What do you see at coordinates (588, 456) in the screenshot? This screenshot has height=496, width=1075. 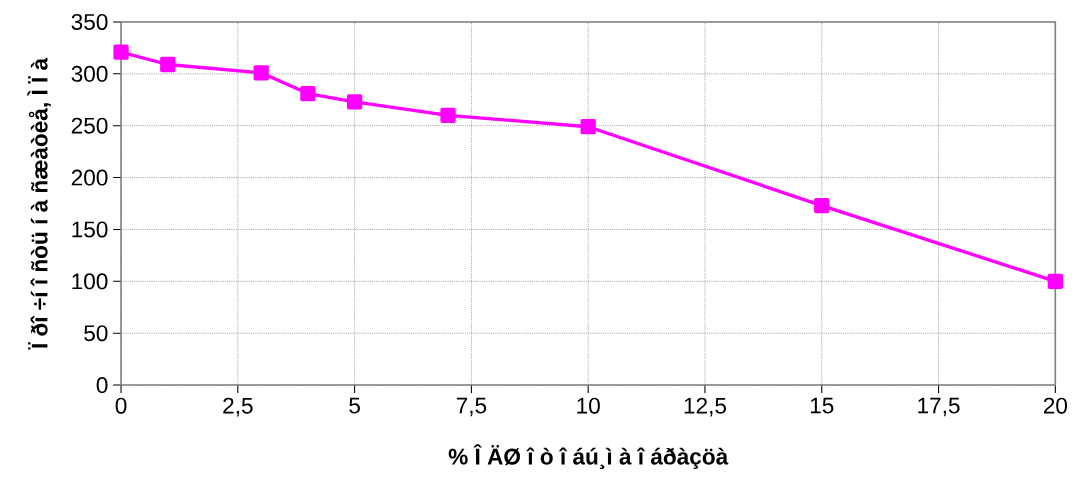 I see `x-axis-title: % Î ÄØ î ò î áú¸ì à î áðàçöà` at bounding box center [588, 456].